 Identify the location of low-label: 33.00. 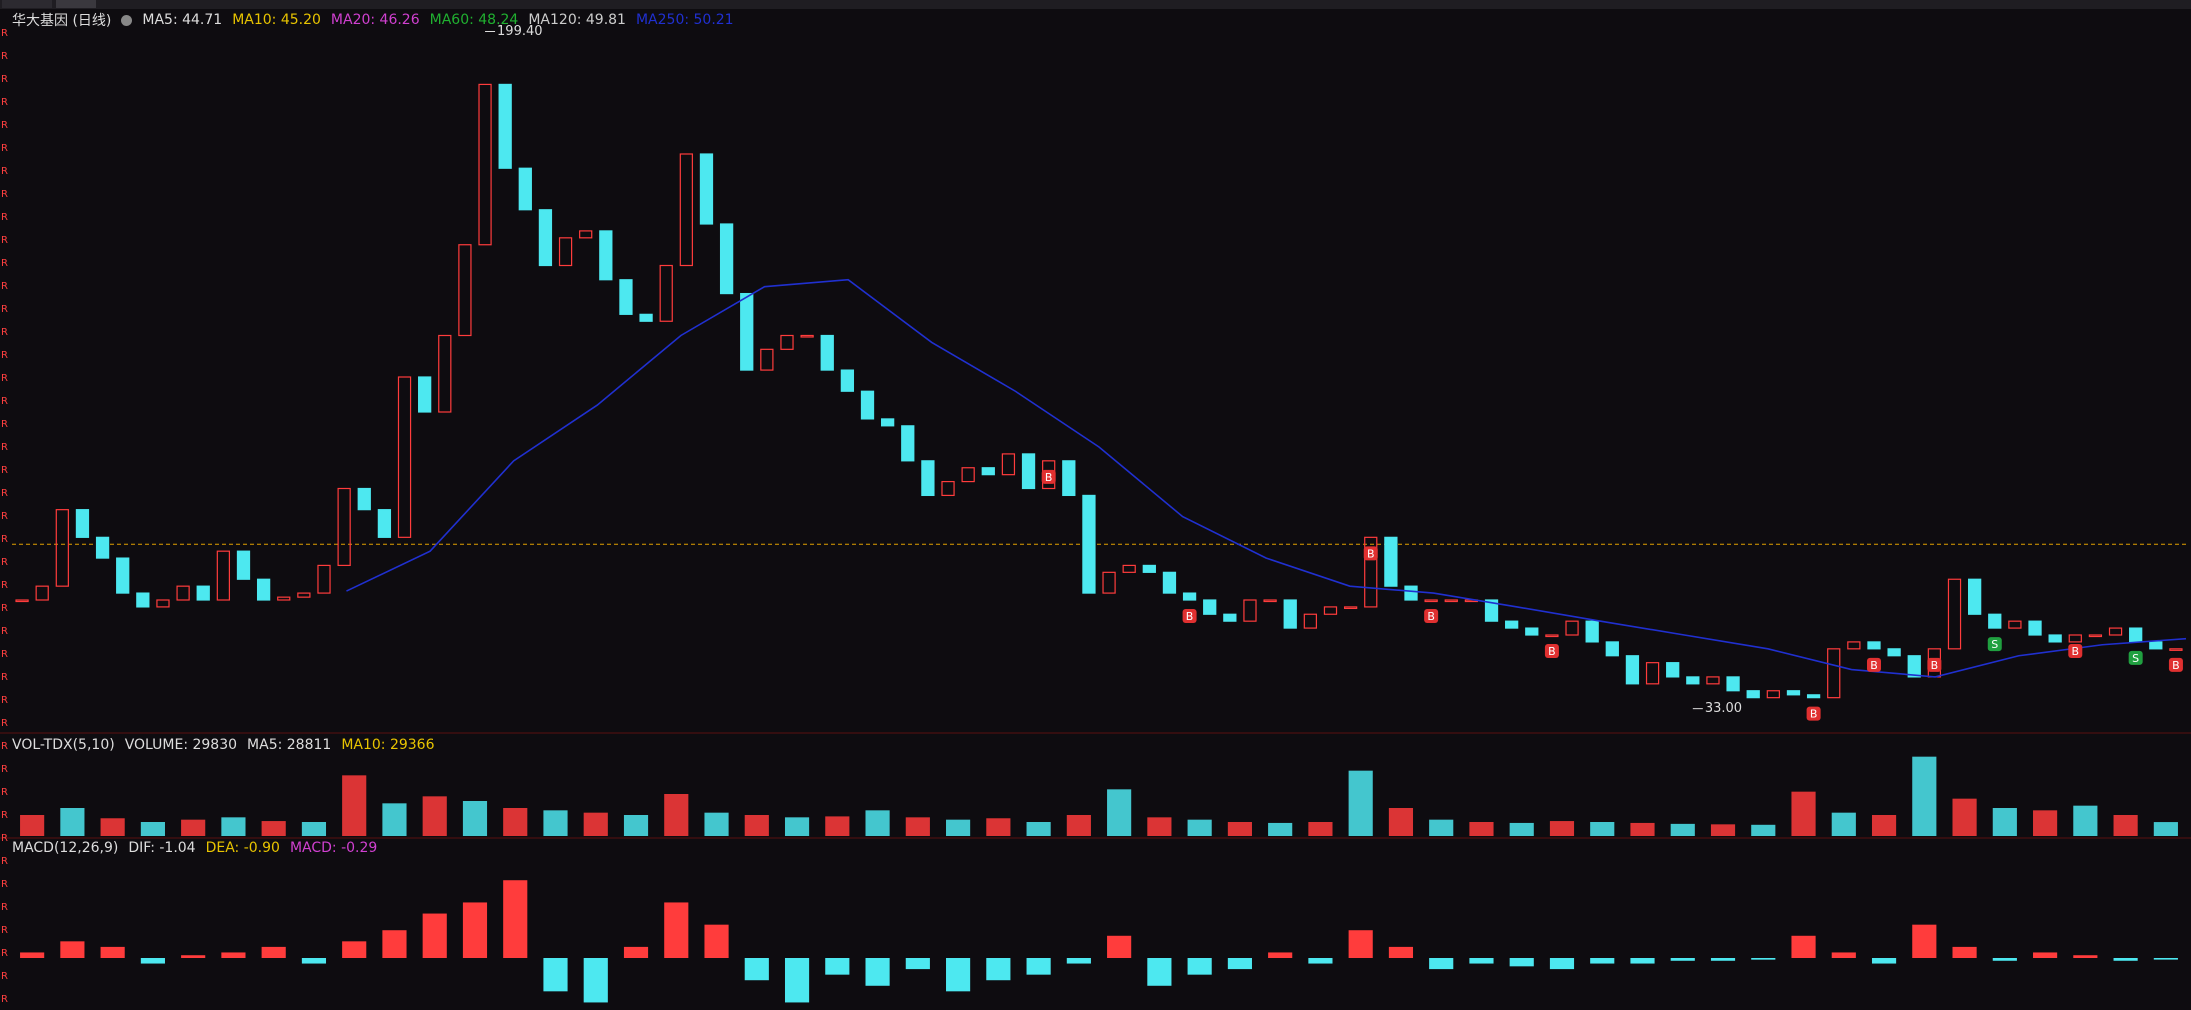
(1723, 708).